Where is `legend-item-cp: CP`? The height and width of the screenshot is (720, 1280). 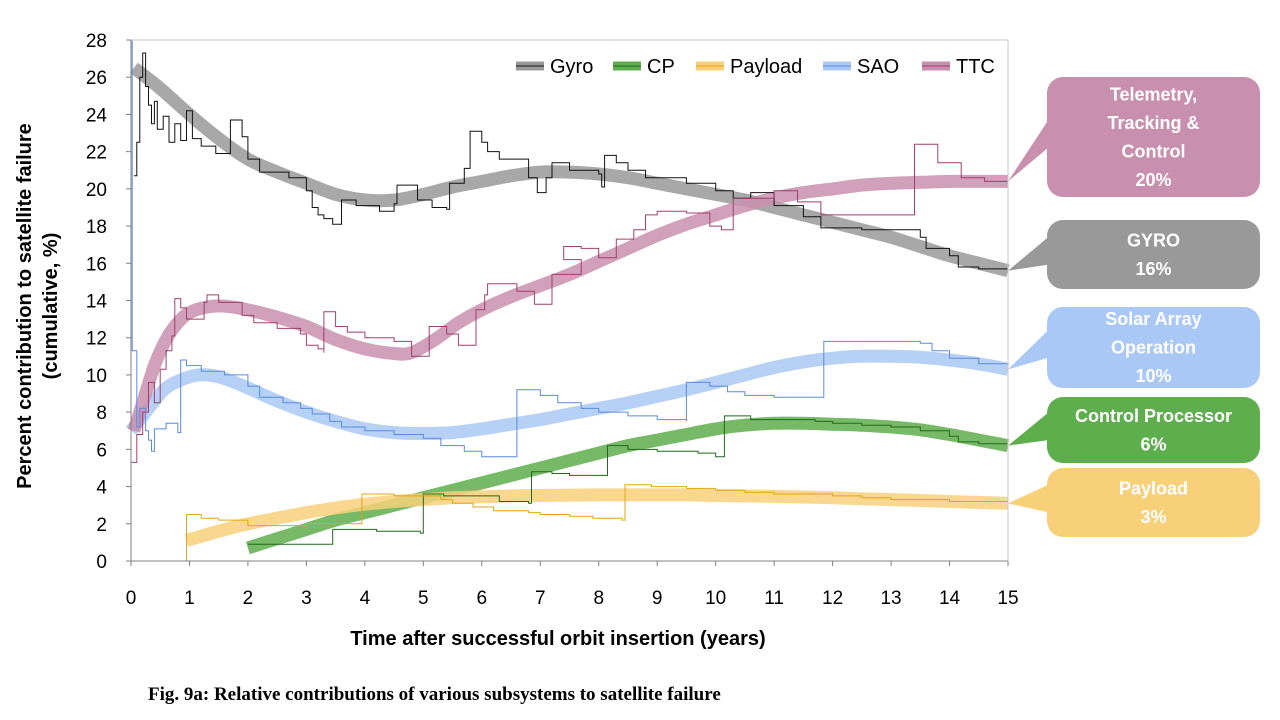
legend-item-cp: CP is located at coordinates (644, 67).